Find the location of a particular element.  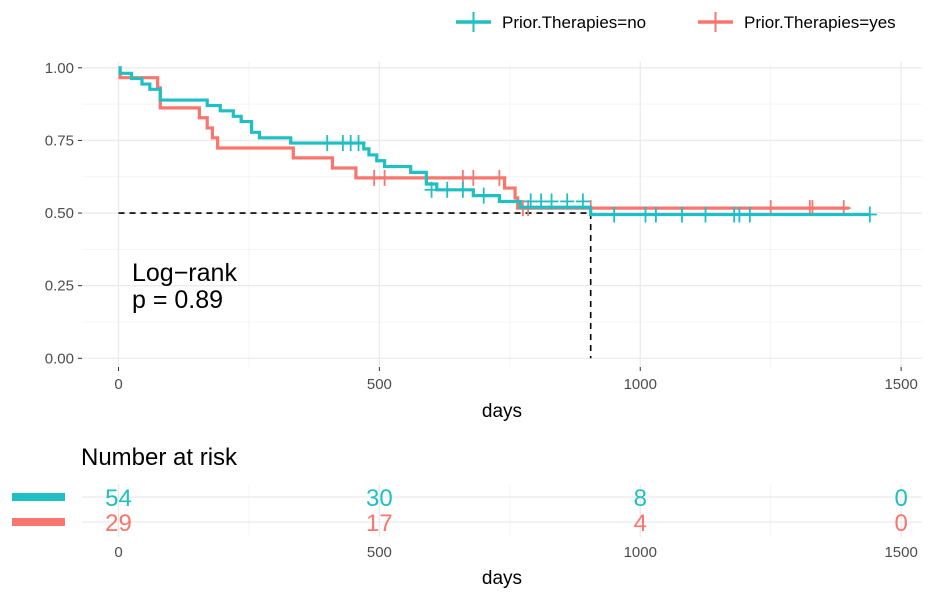

risk-count: 8 is located at coordinates (640, 498).